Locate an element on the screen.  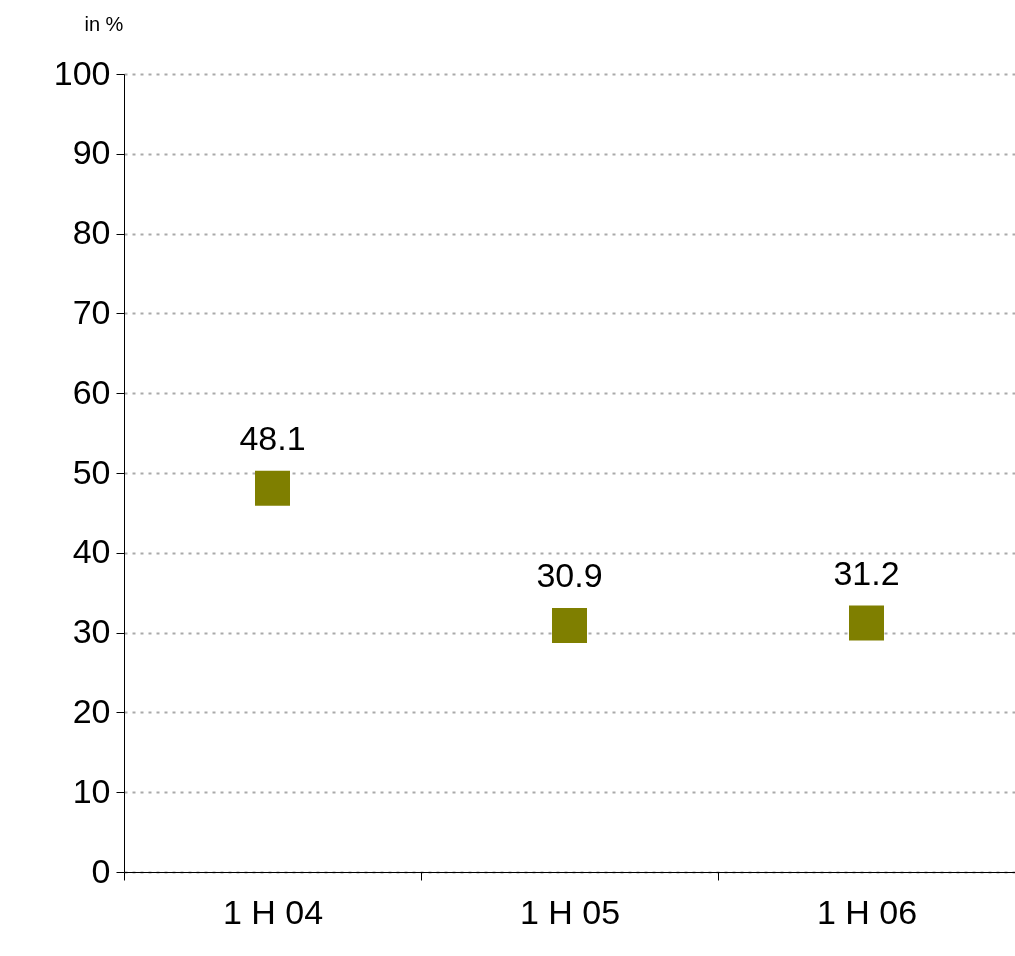
data-label: 31.2 is located at coordinates (866, 573).